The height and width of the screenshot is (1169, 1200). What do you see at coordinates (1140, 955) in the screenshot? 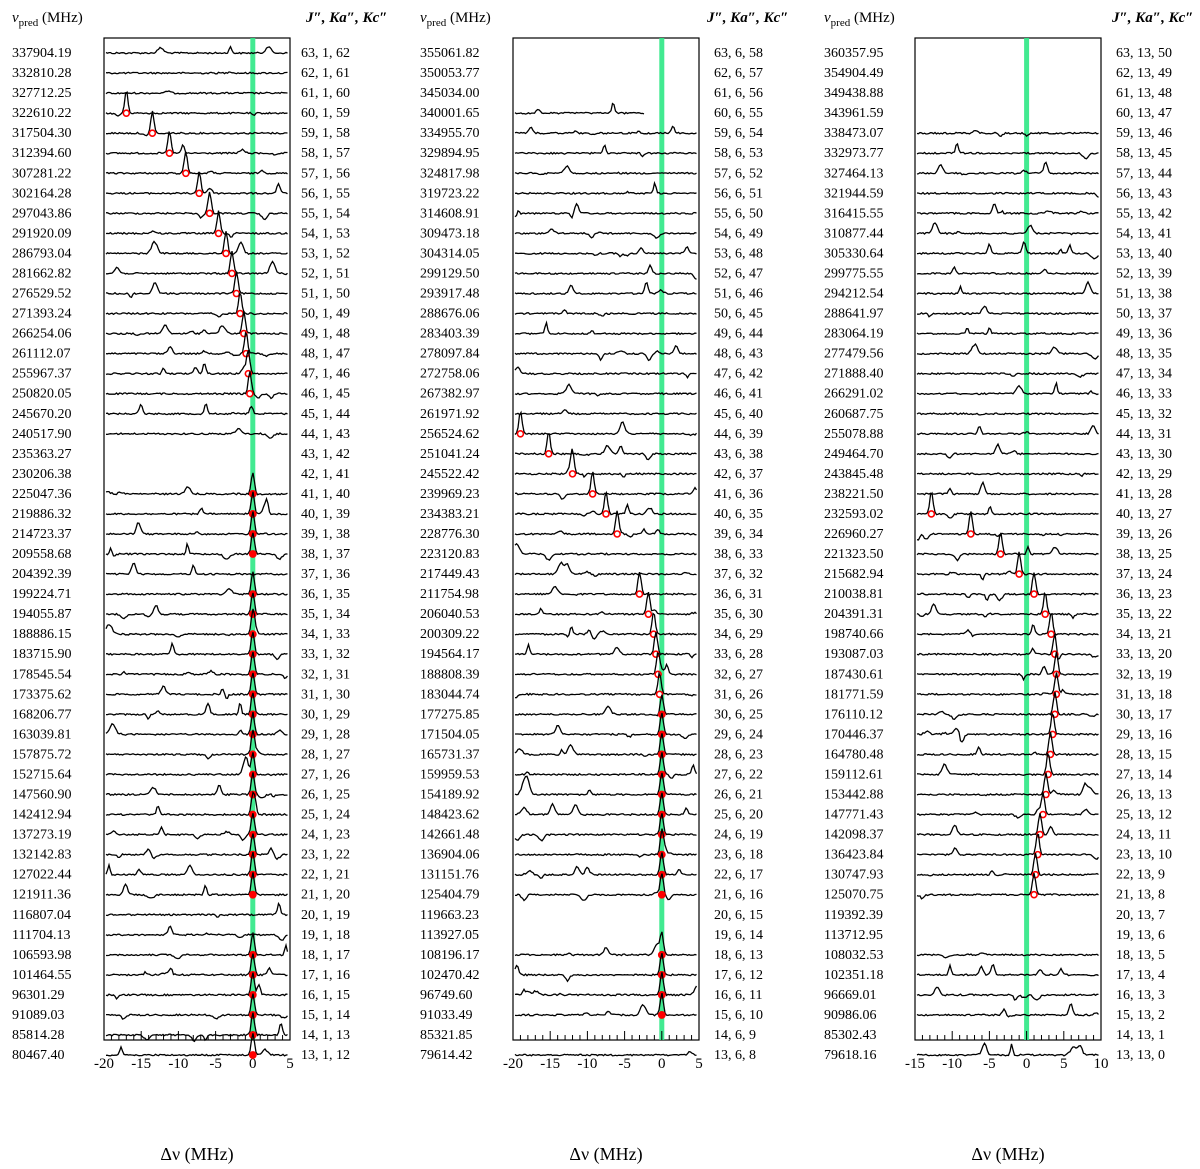
I see `row-quantum-numbers: 18, 13, 5` at bounding box center [1140, 955].